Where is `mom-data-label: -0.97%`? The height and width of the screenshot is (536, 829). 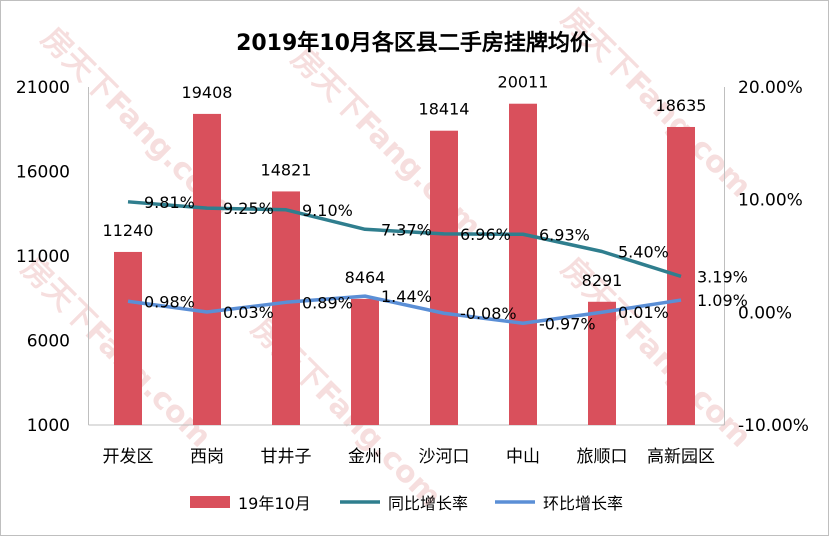 mom-data-label: -0.97% is located at coordinates (567, 323).